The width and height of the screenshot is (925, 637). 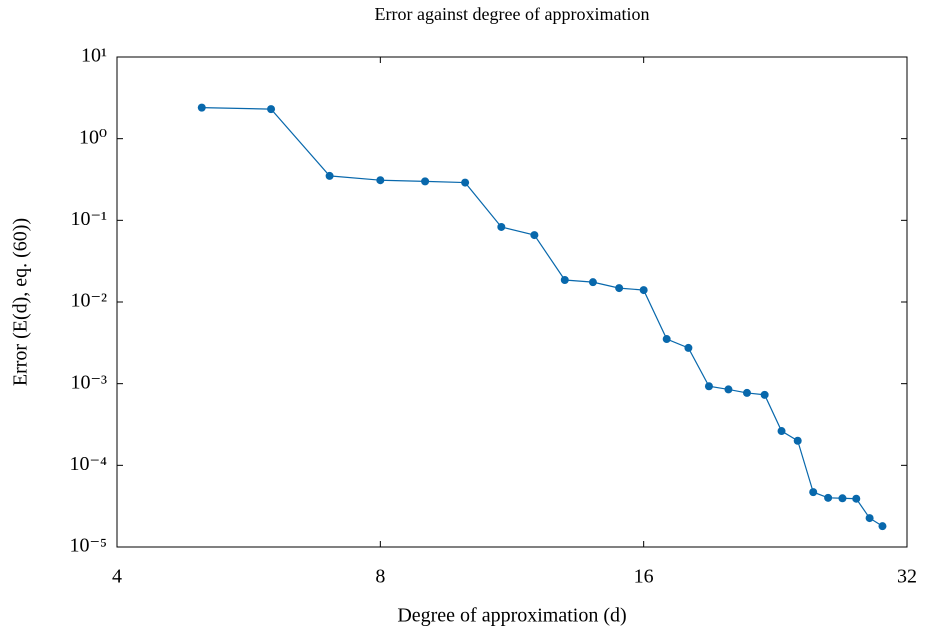 I want to click on y-axis-label: Error (E(d), eq. (60)), so click(x=21, y=302).